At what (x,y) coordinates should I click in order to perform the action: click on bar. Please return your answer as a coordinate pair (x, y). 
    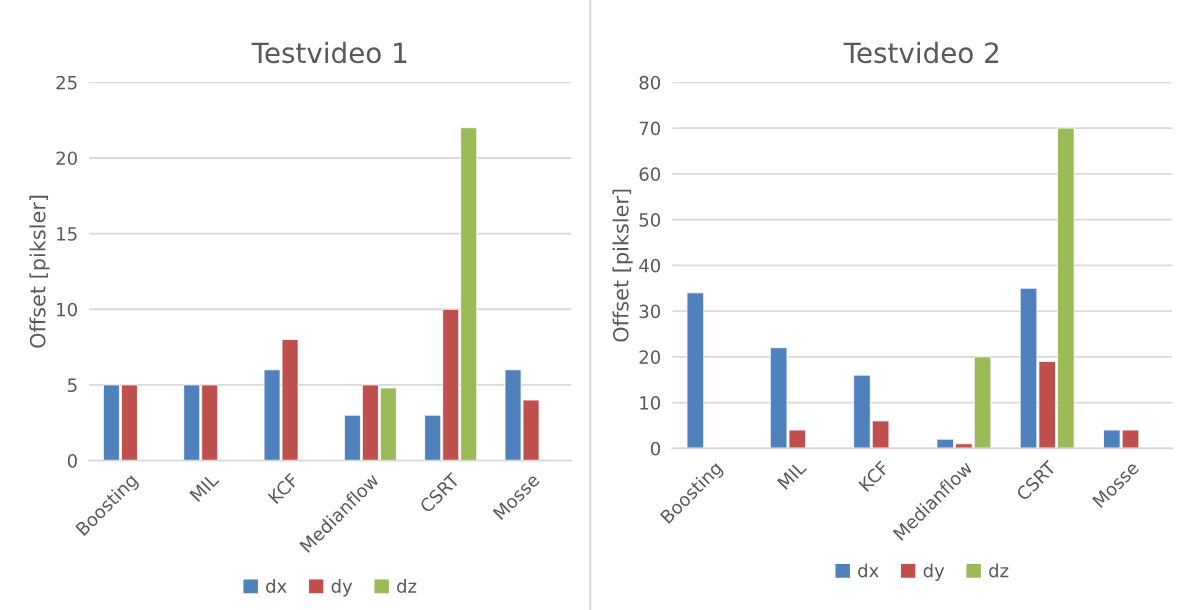
    Looking at the image, I should click on (695, 370).